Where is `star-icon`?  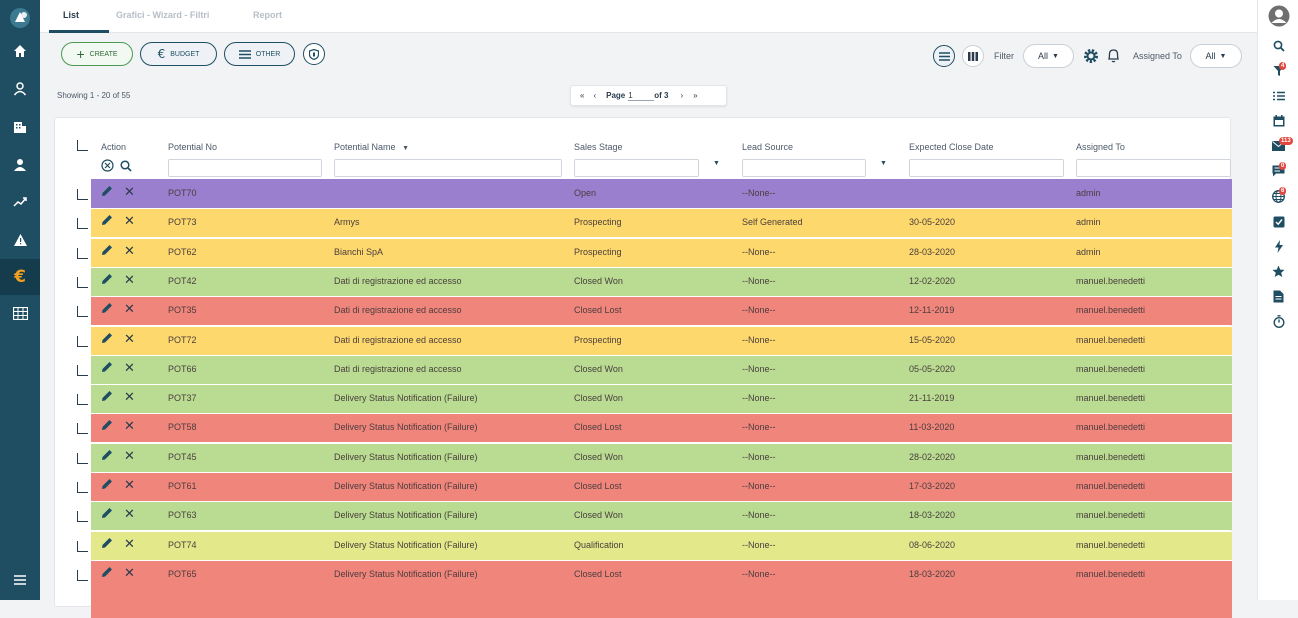 star-icon is located at coordinates (1278, 271).